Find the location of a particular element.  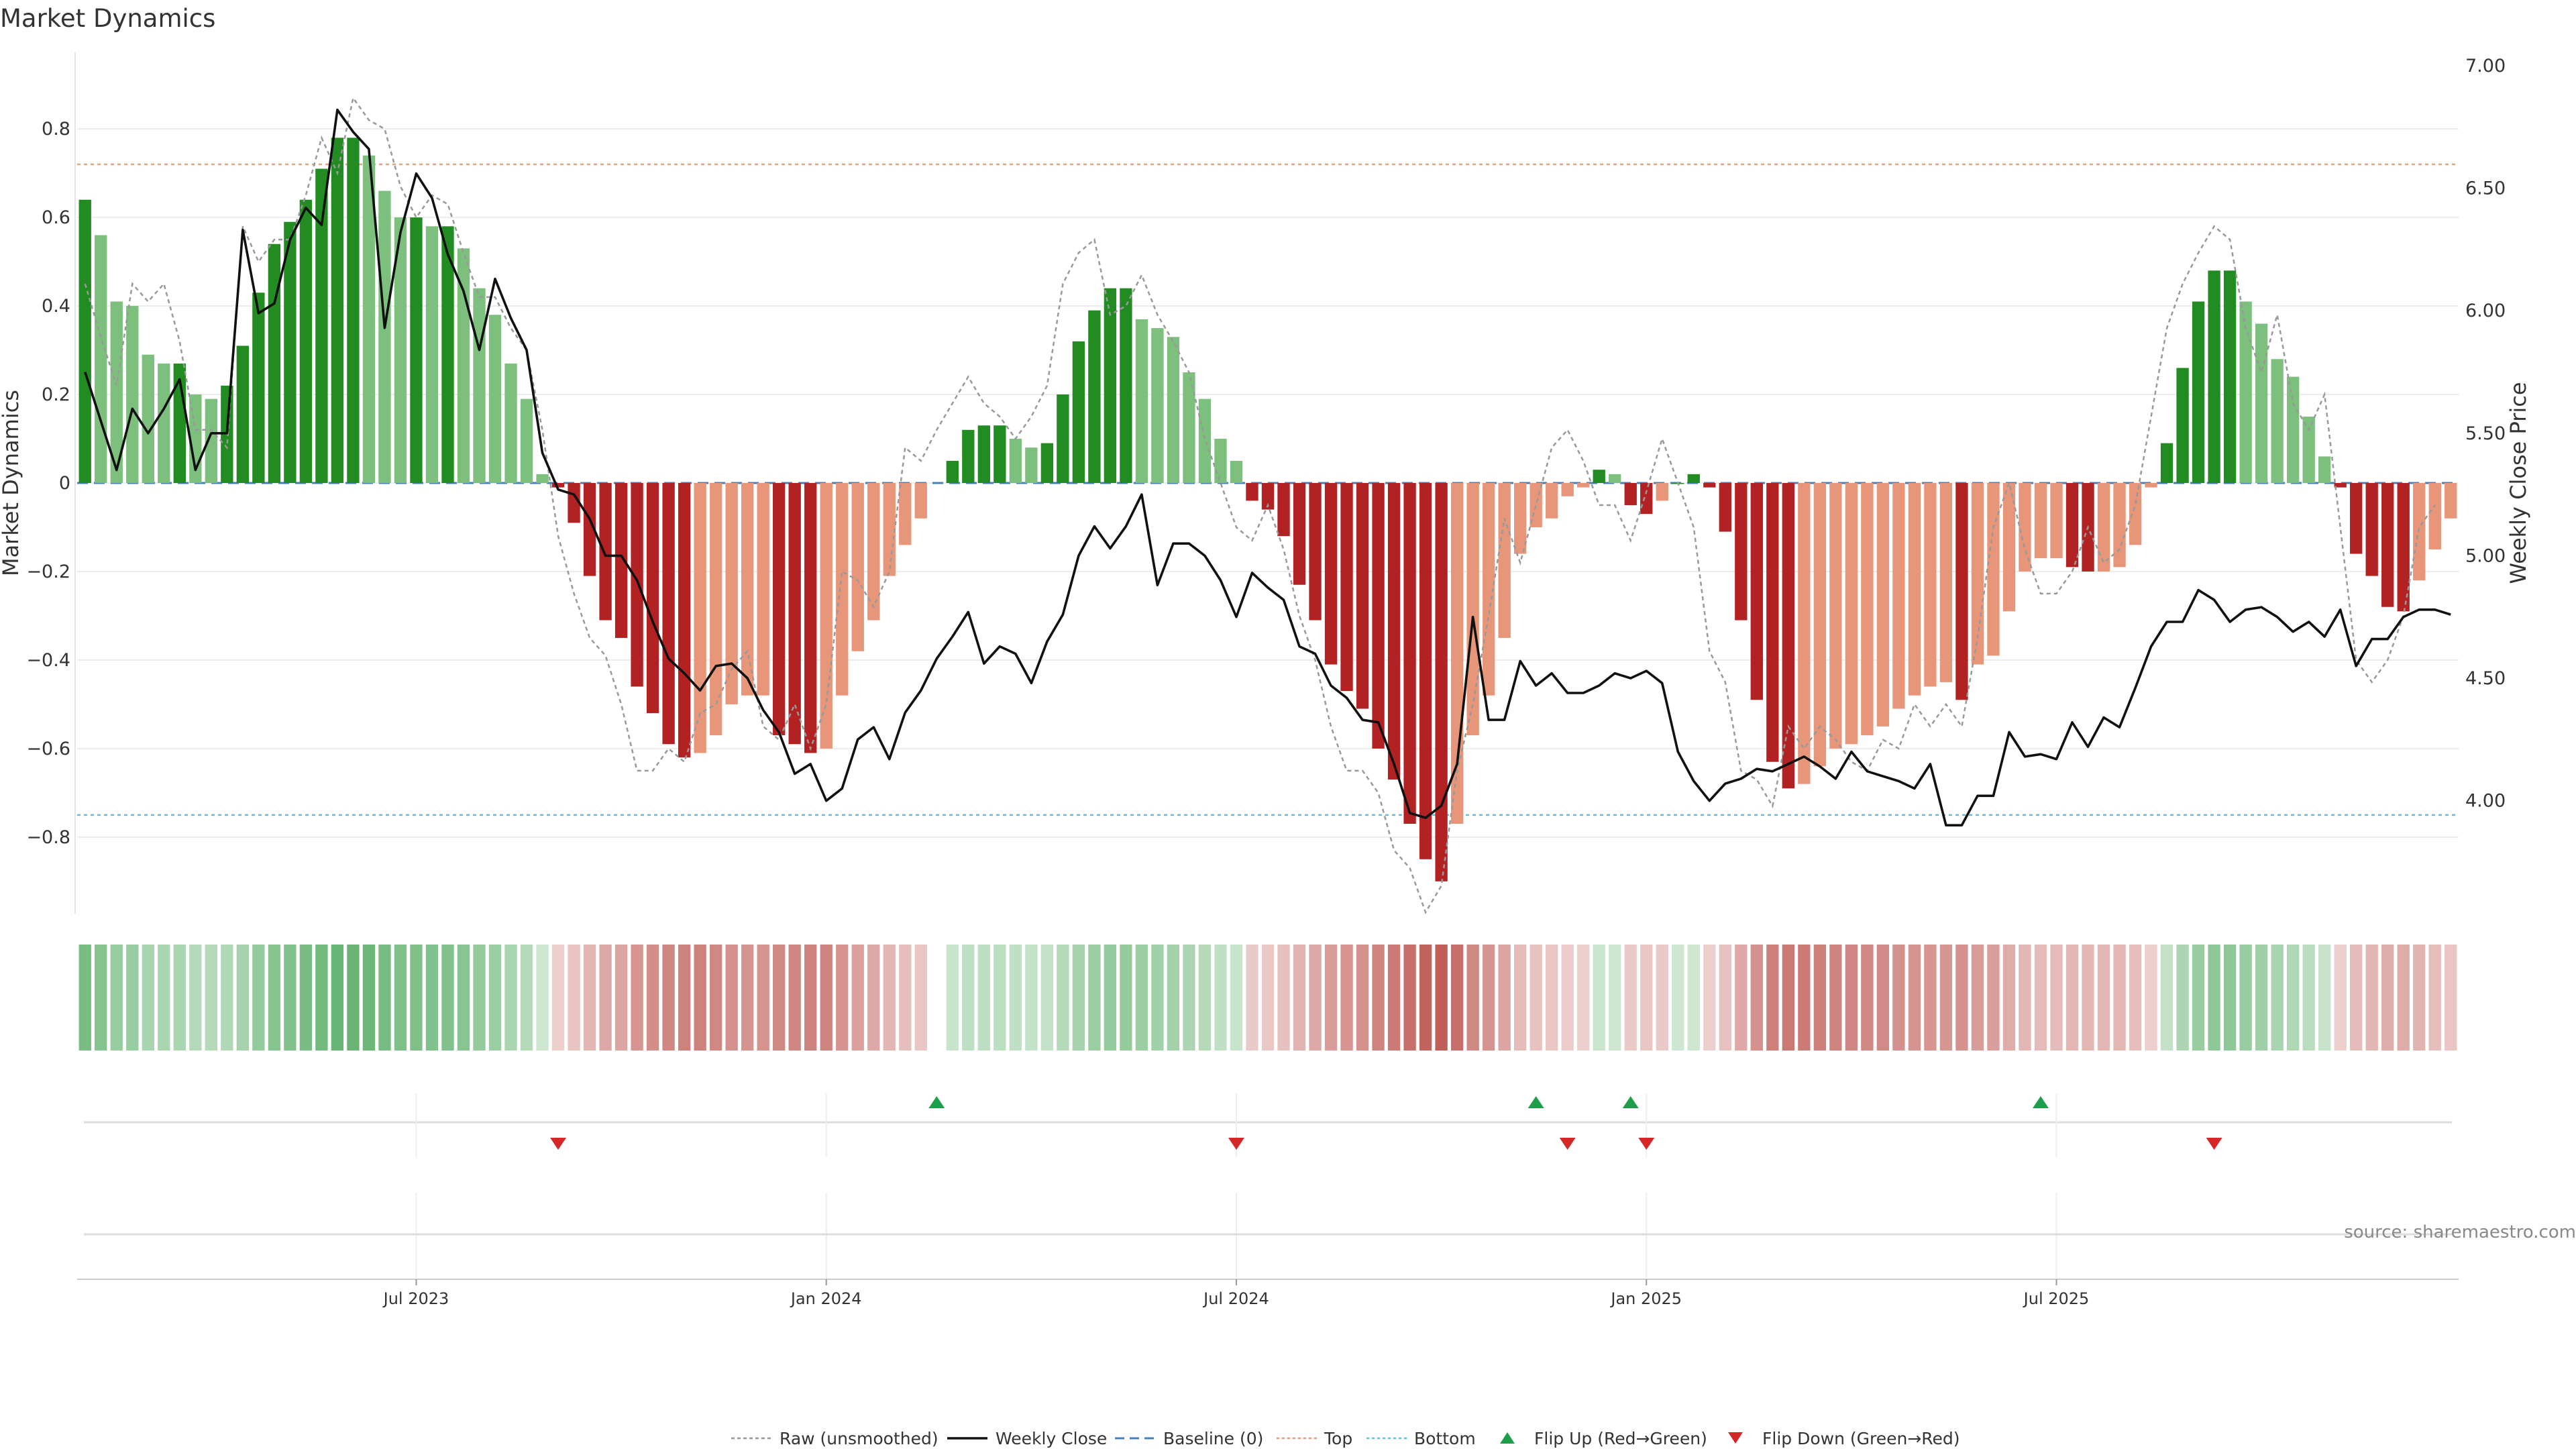

flip-down-marker is located at coordinates (1567, 1144).